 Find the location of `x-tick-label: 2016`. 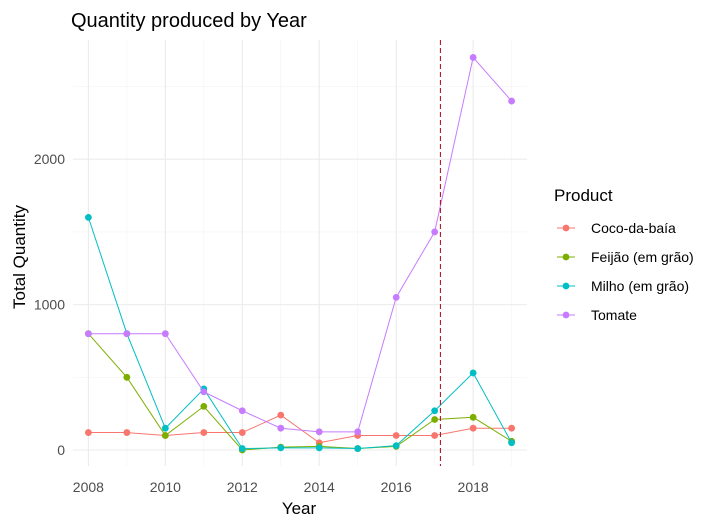

x-tick-label: 2016 is located at coordinates (396, 487).